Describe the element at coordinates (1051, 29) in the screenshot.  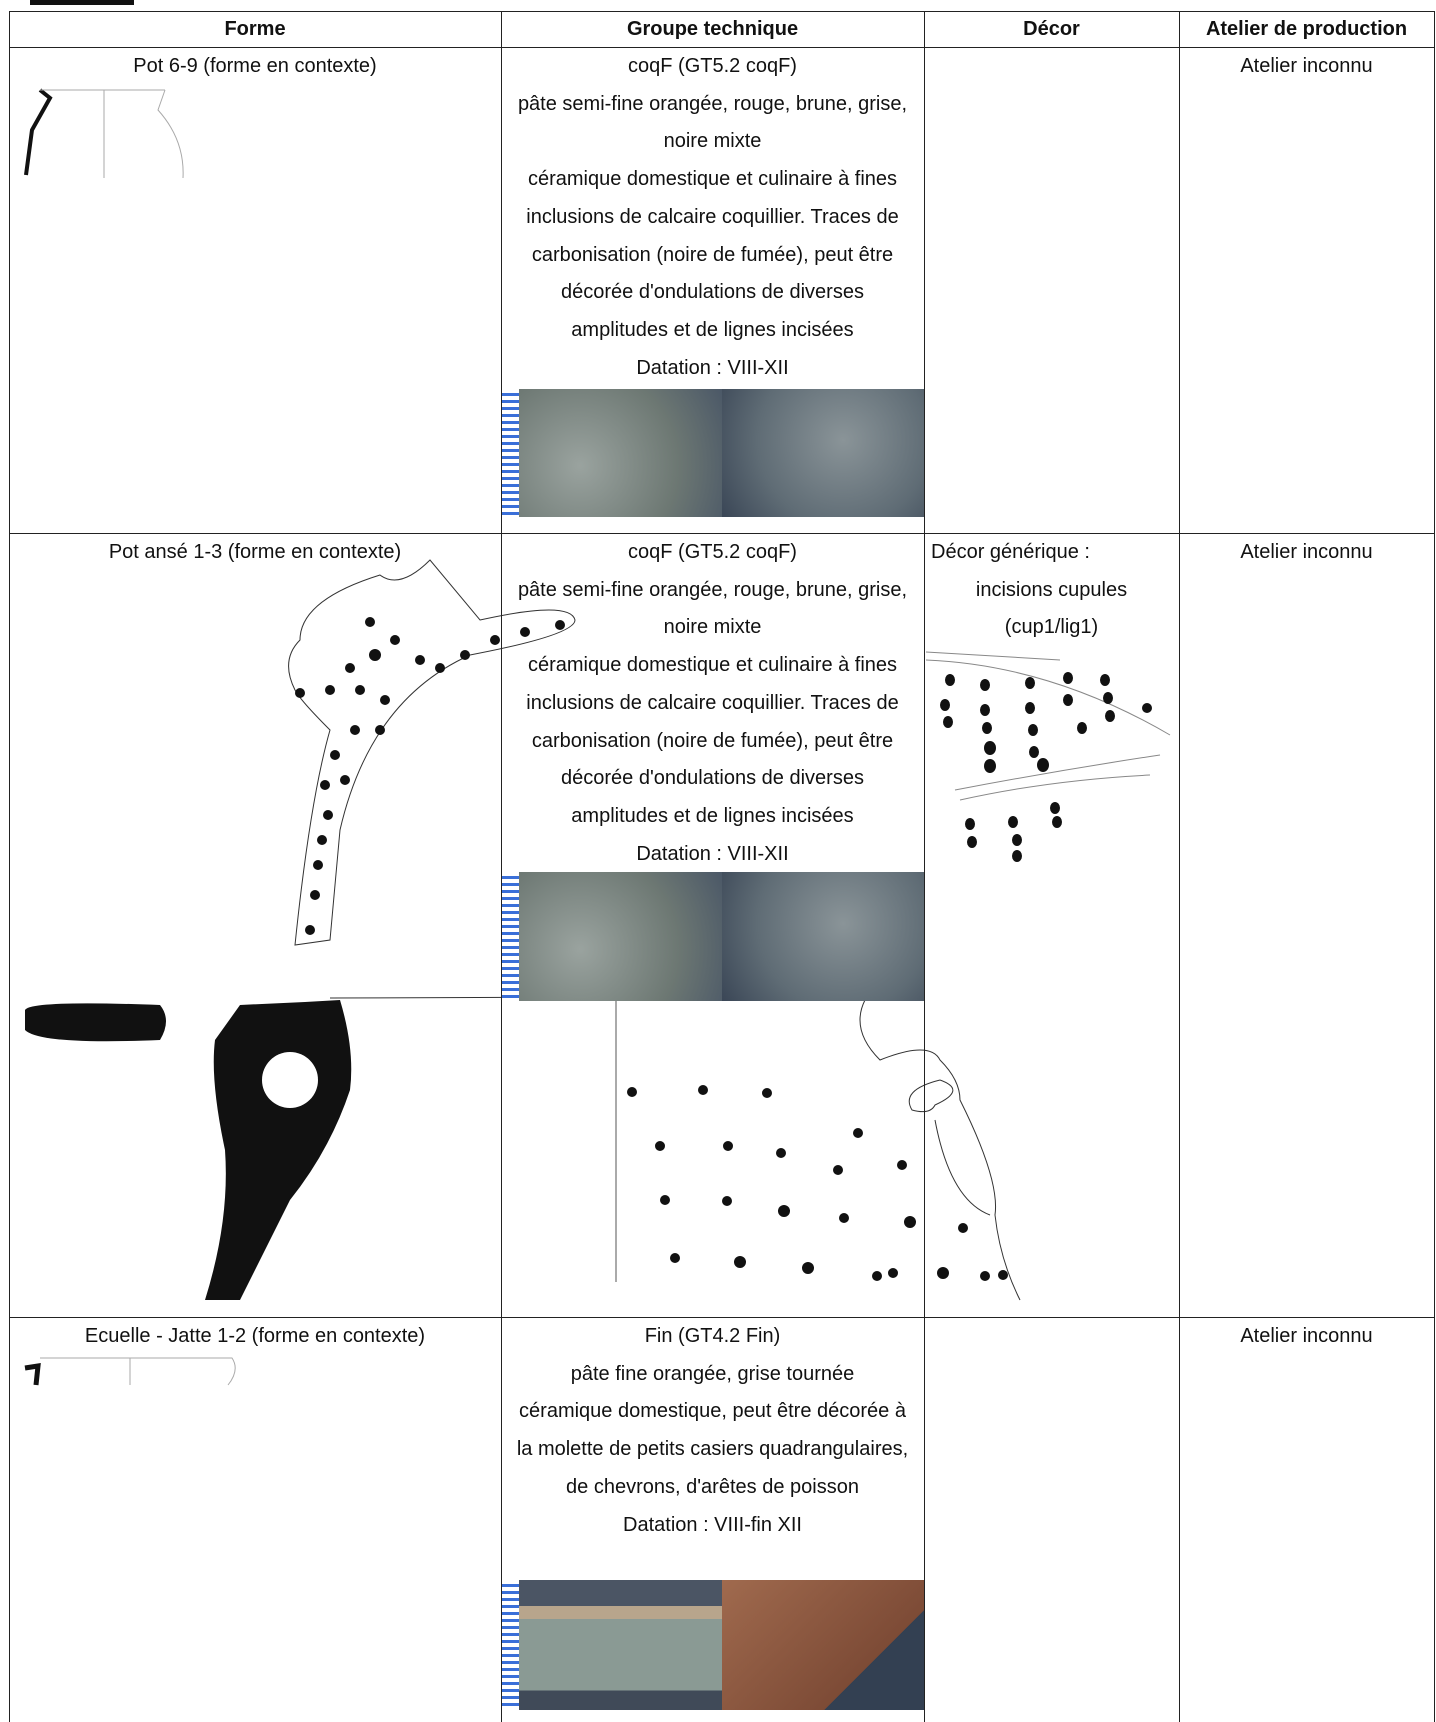
I see `column-header: Décor` at that location.